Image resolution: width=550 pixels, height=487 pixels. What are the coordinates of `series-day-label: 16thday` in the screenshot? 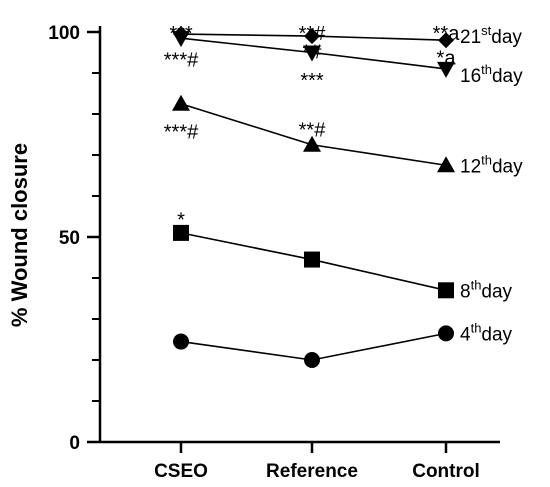 It's located at (491, 74).